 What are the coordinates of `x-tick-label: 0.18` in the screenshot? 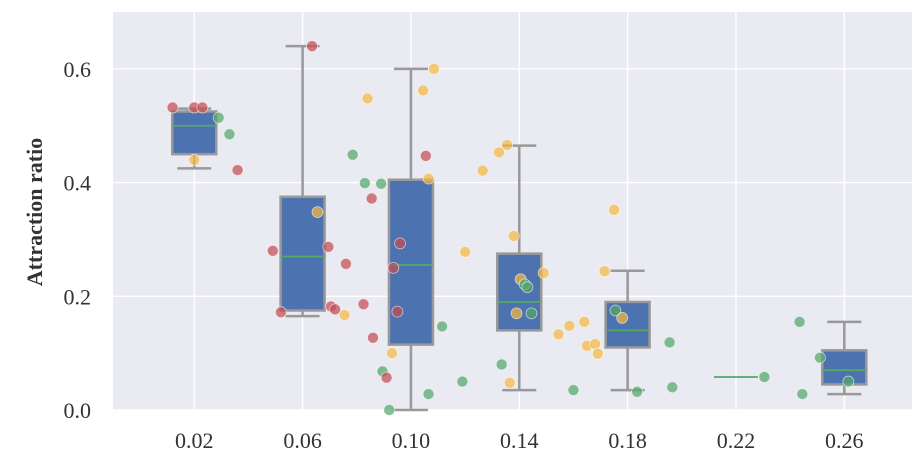 It's located at (627, 440).